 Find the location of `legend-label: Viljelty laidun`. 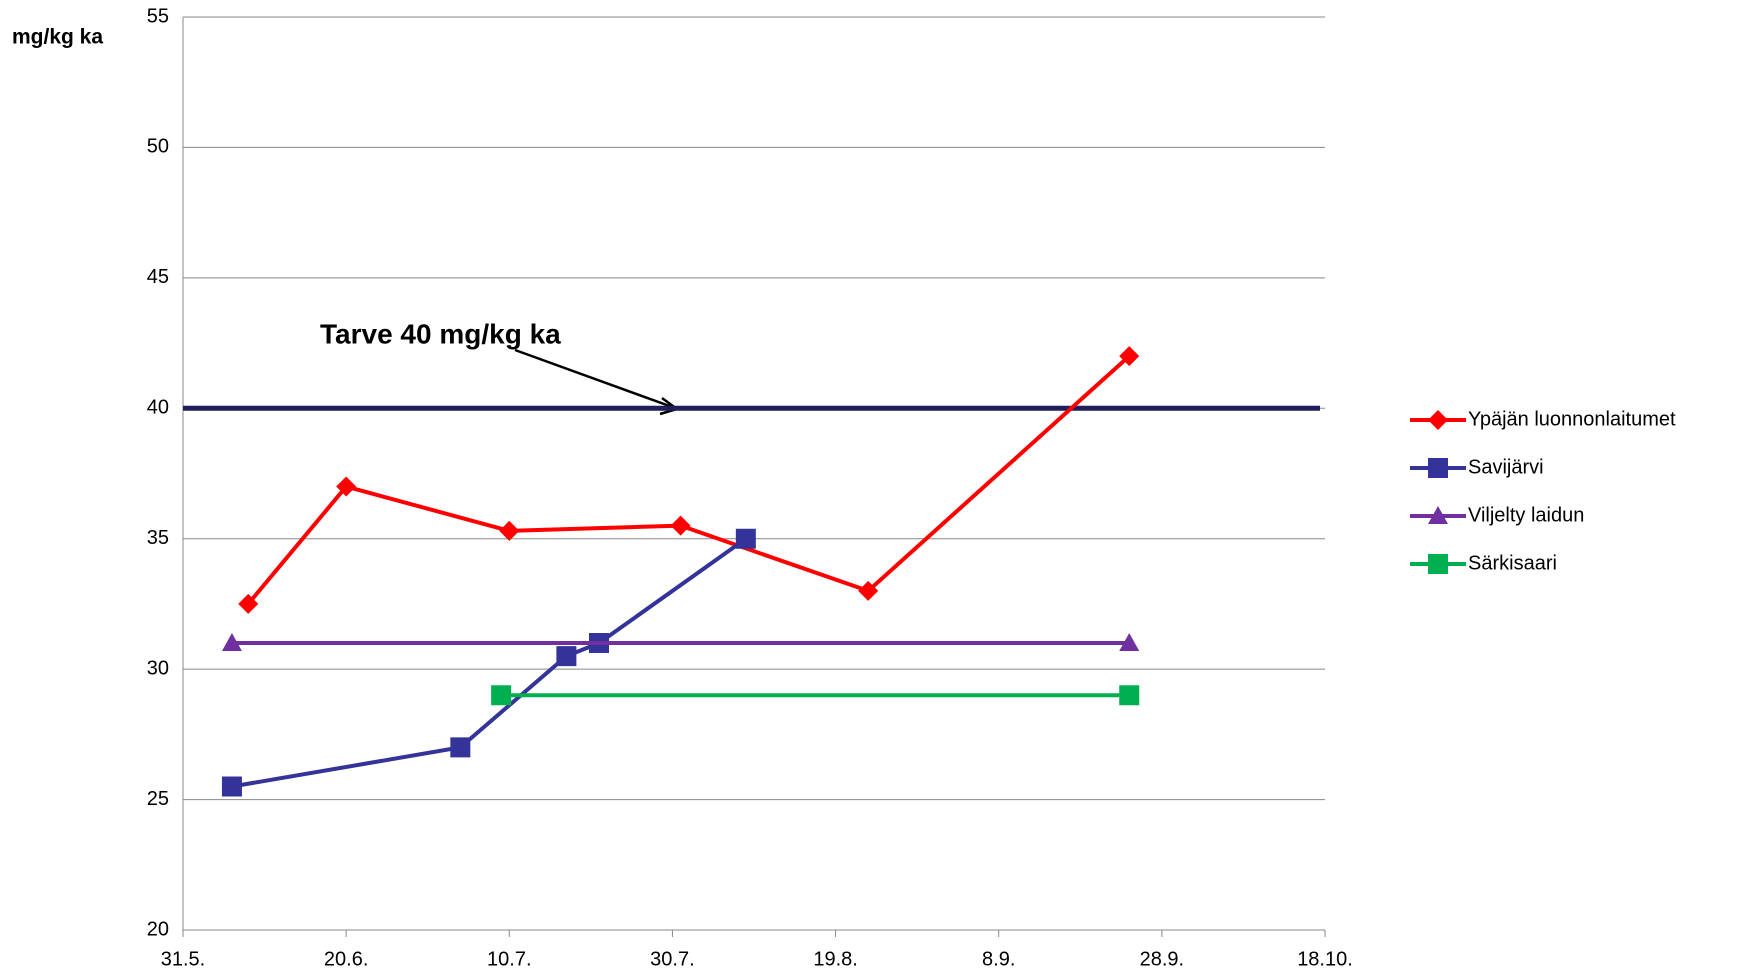

legend-label: Viljelty laidun is located at coordinates (1526, 515).